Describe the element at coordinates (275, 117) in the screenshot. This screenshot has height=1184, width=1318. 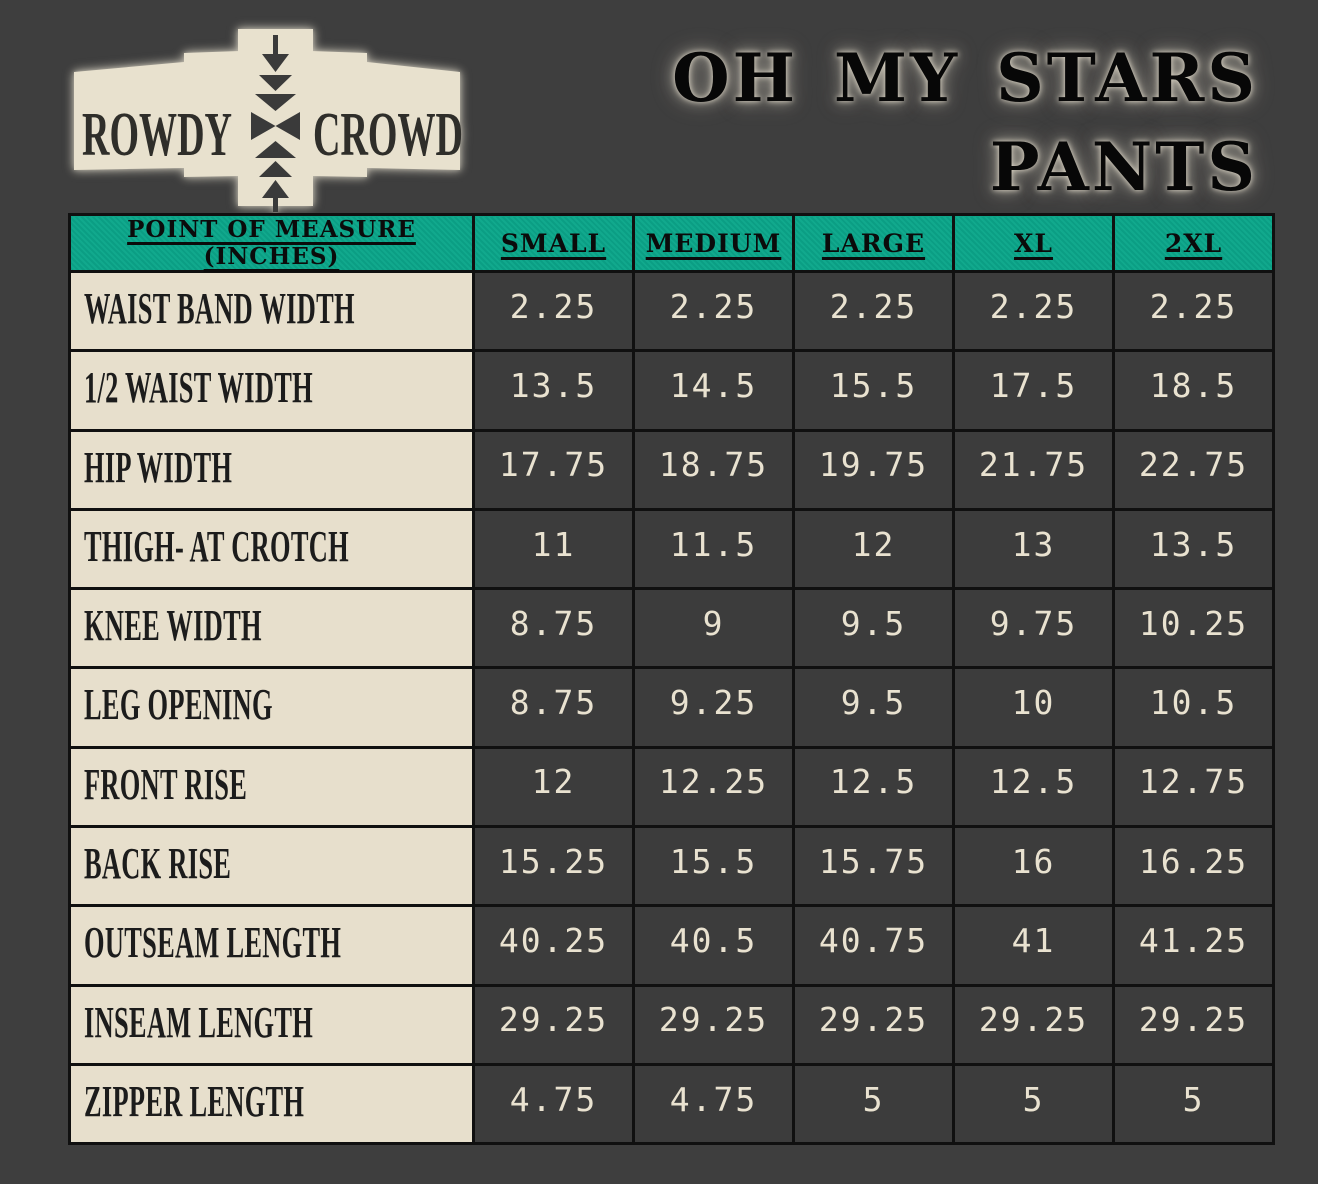
I see `logo-center-bar` at that location.